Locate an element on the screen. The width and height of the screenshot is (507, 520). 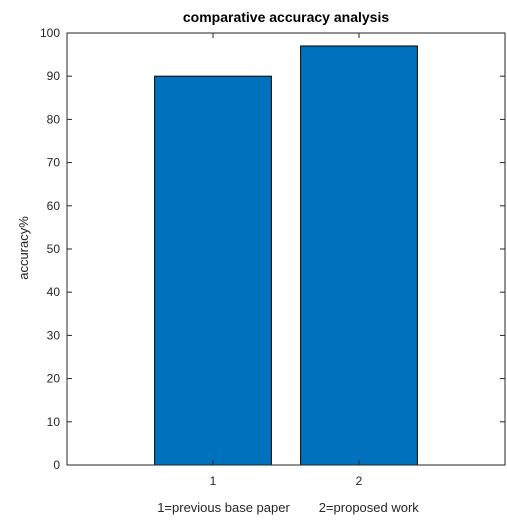
y-tick-label: 70 is located at coordinates (54, 163).